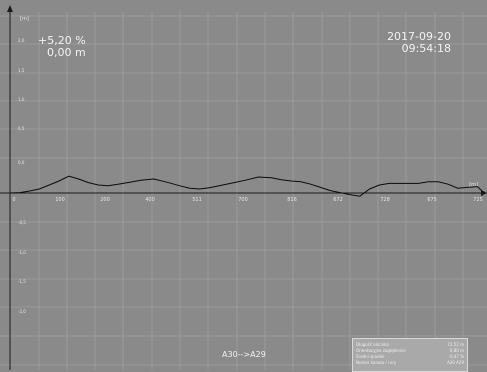  I want to click on y-axis-arrow-icon, so click(10, 8).